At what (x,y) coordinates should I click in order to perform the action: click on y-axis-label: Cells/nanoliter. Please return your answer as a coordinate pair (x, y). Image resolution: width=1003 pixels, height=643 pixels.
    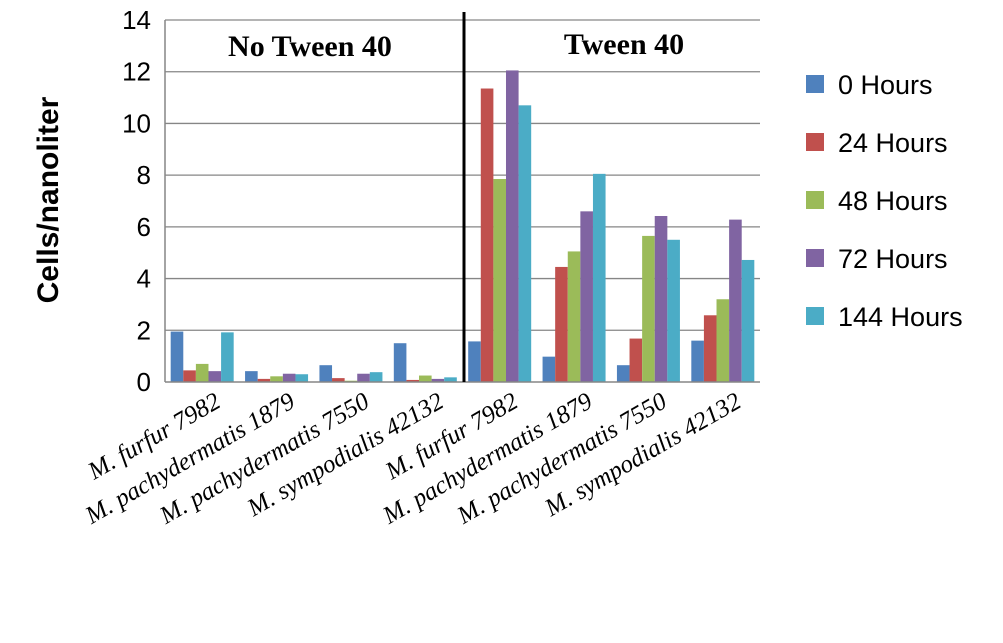
    Looking at the image, I should click on (48, 199).